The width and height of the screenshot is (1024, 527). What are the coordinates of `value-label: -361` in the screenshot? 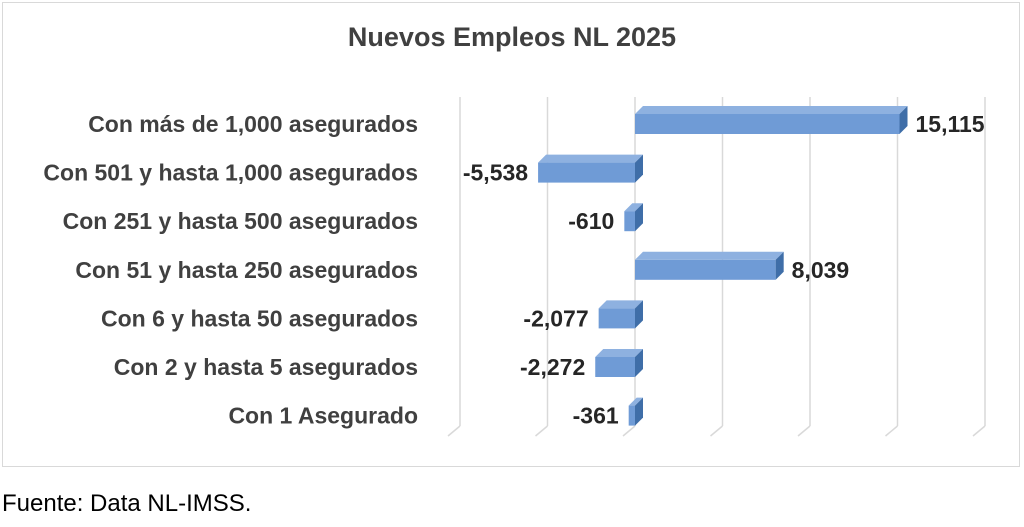 It's located at (596, 416).